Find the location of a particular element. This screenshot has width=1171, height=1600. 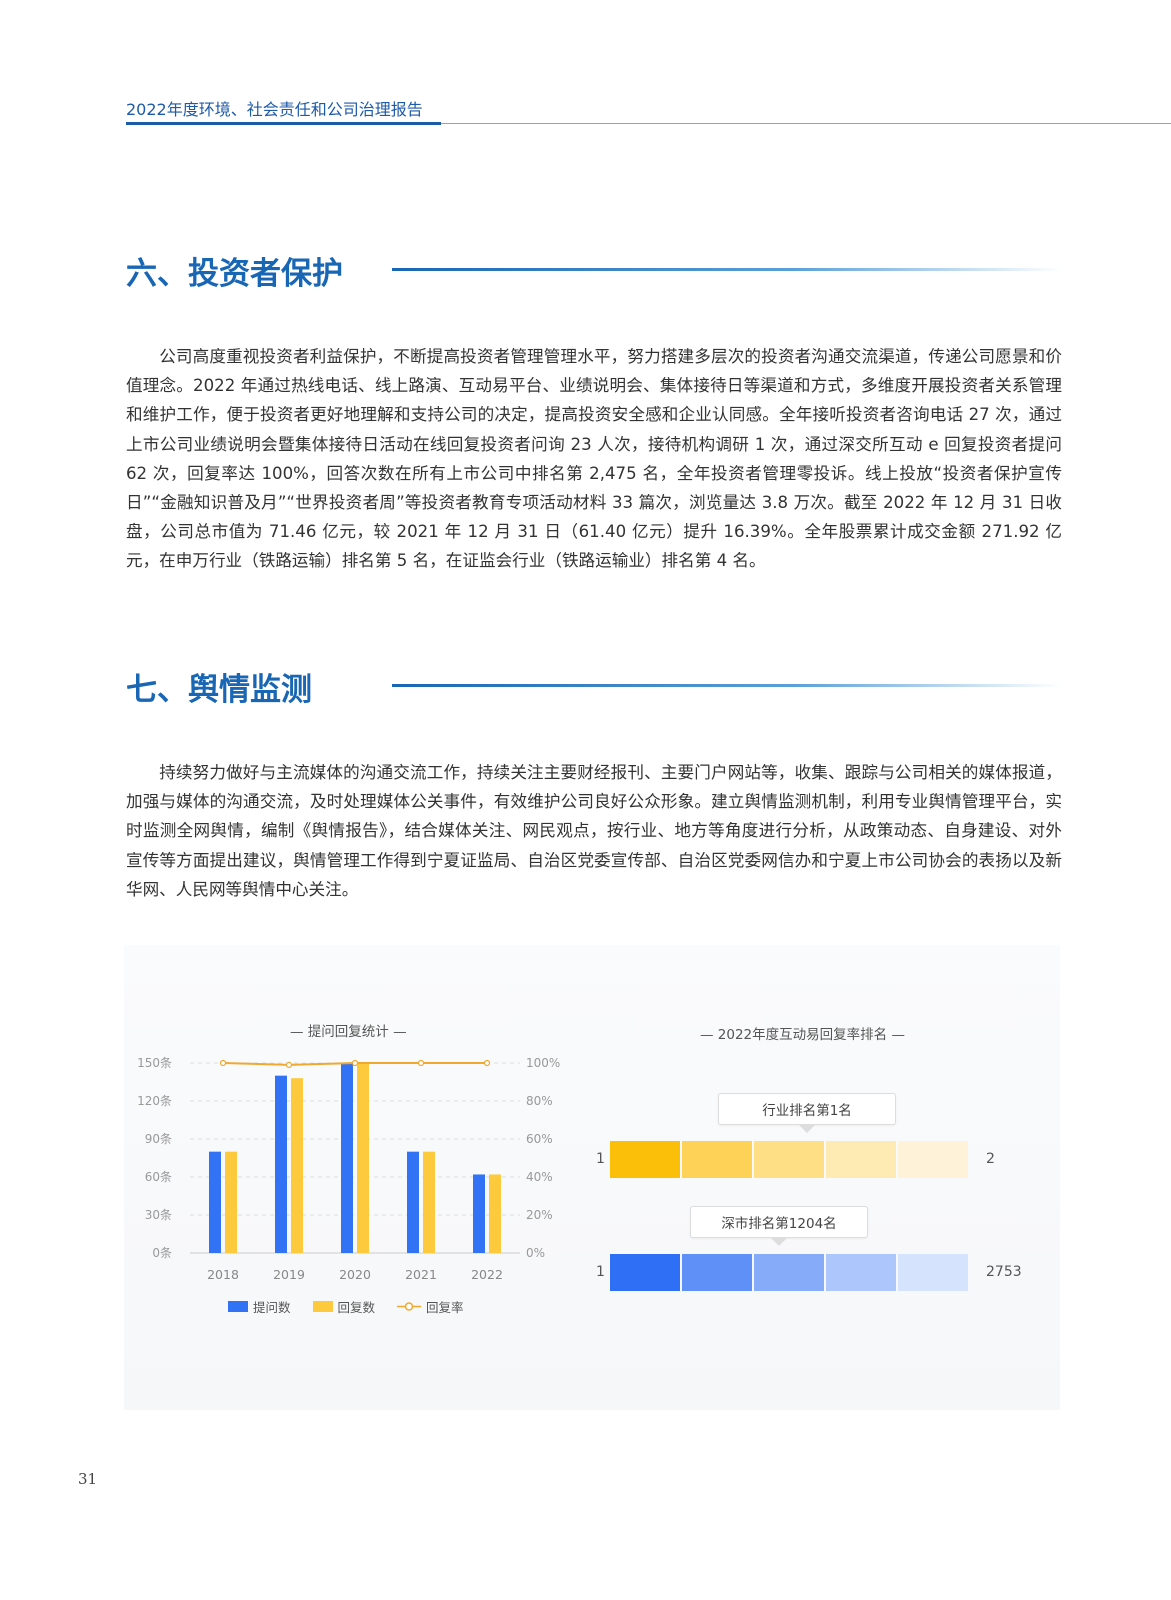

legend-line-marker is located at coordinates (409, 1306).